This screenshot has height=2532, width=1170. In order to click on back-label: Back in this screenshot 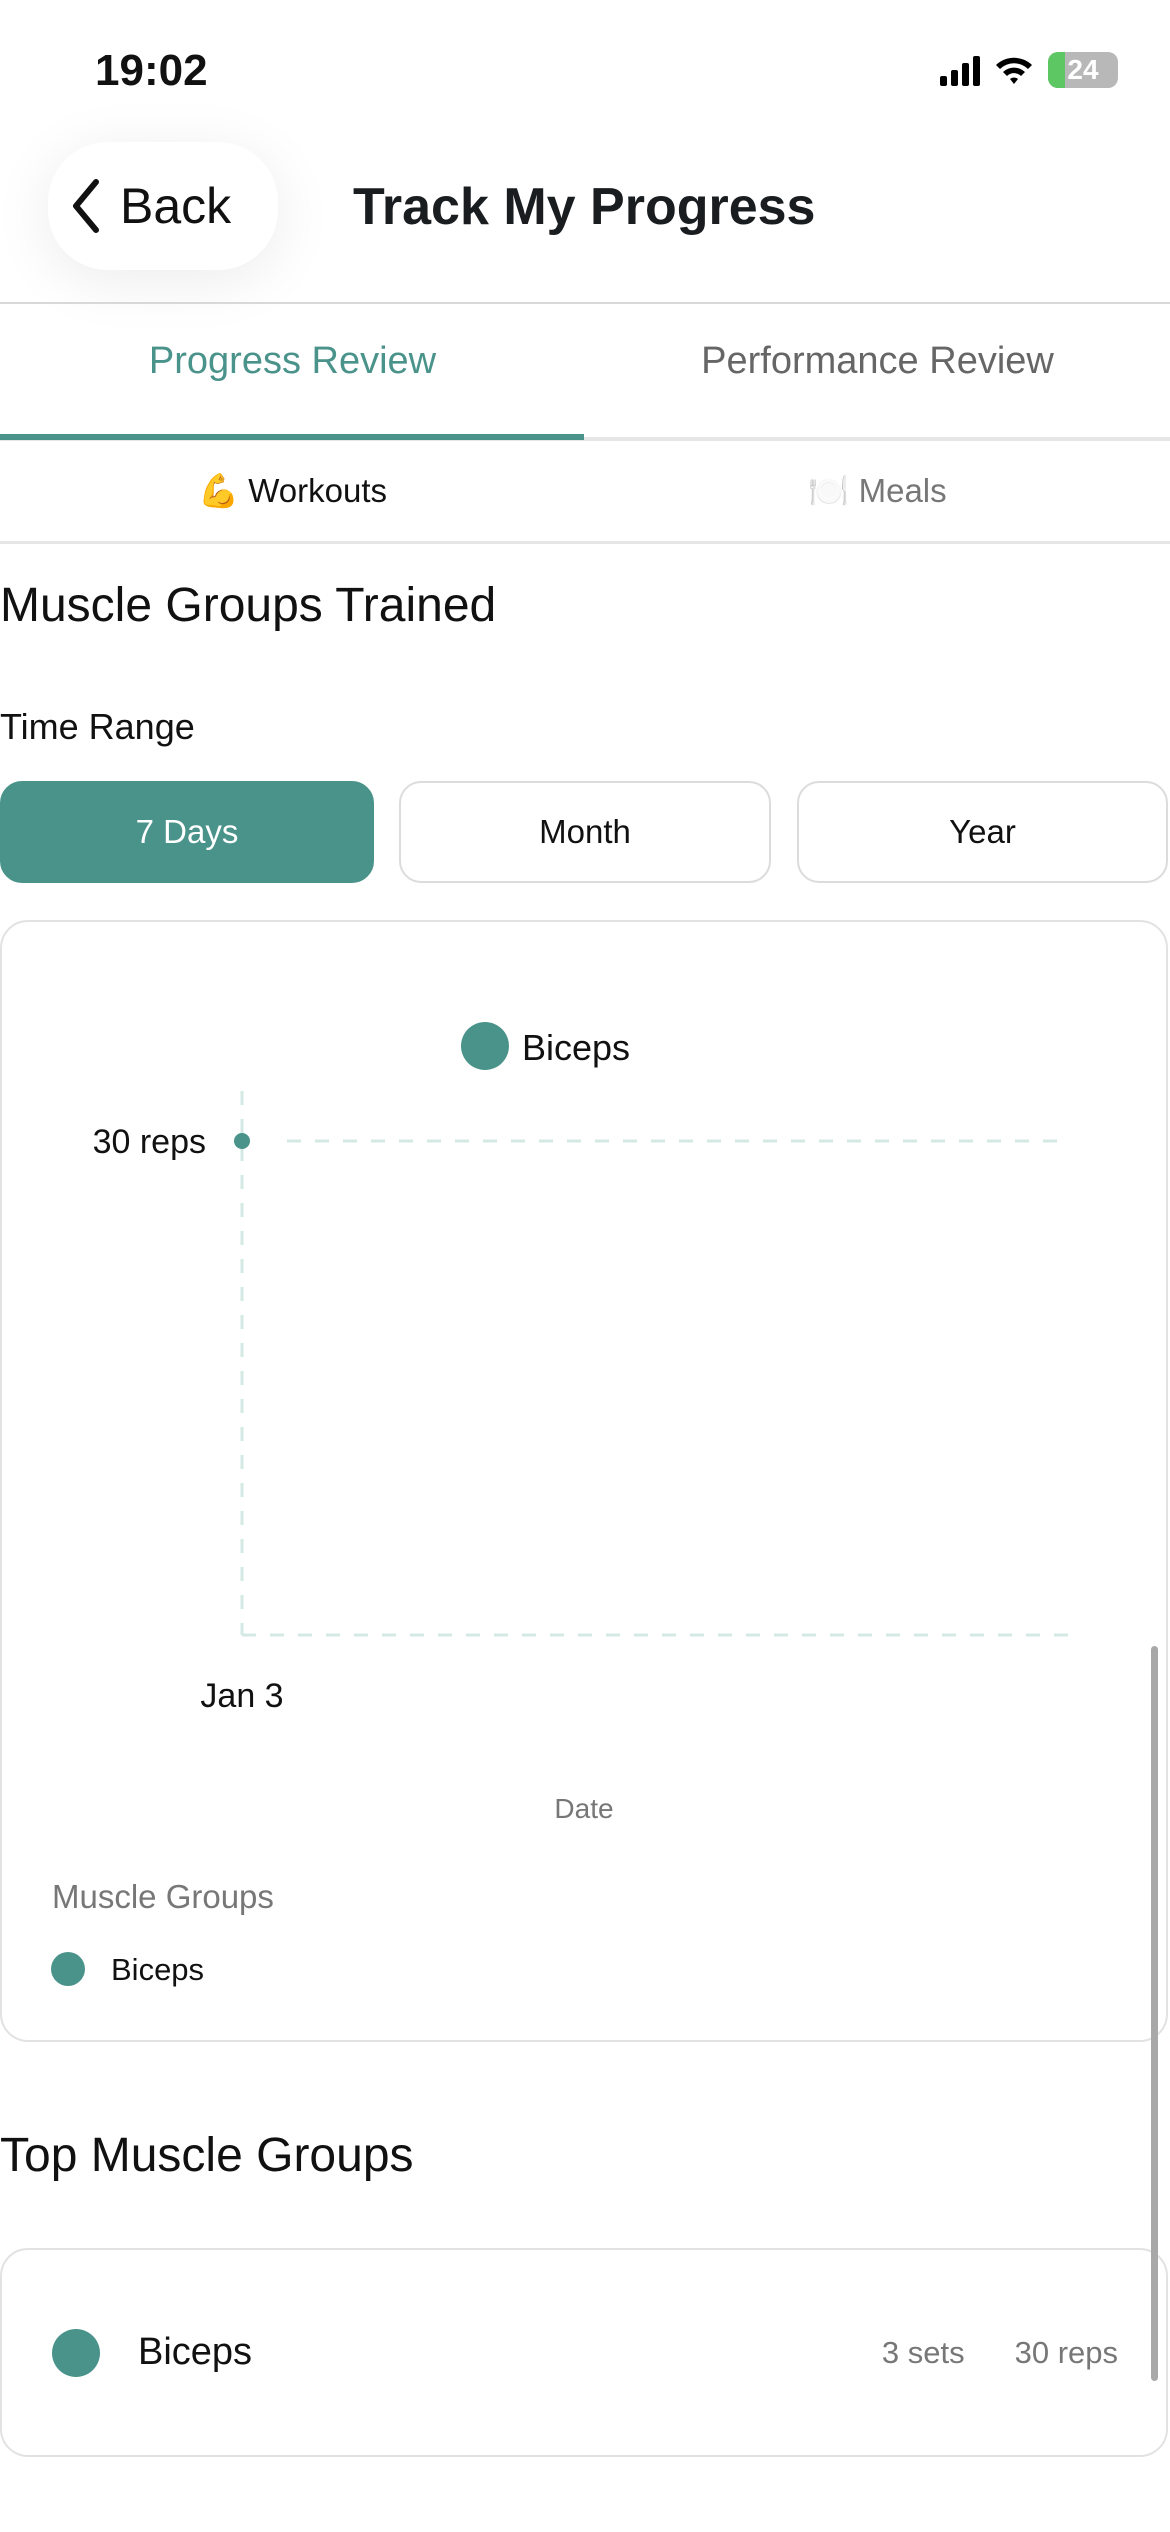, I will do `click(176, 206)`.